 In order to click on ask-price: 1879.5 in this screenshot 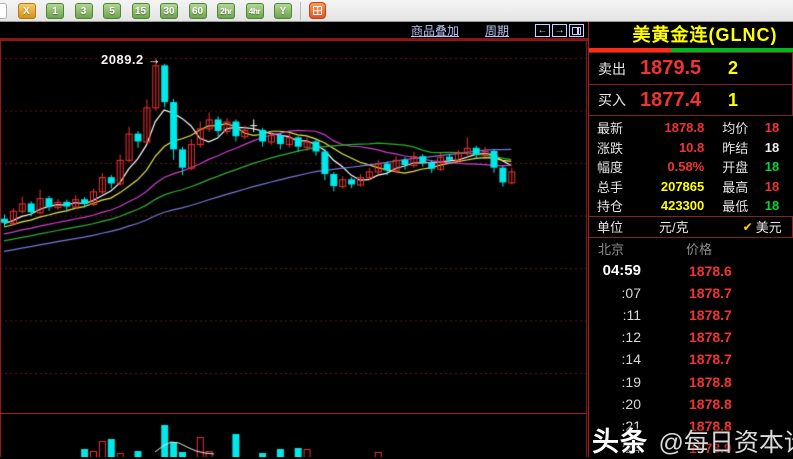, I will do `click(671, 68)`.